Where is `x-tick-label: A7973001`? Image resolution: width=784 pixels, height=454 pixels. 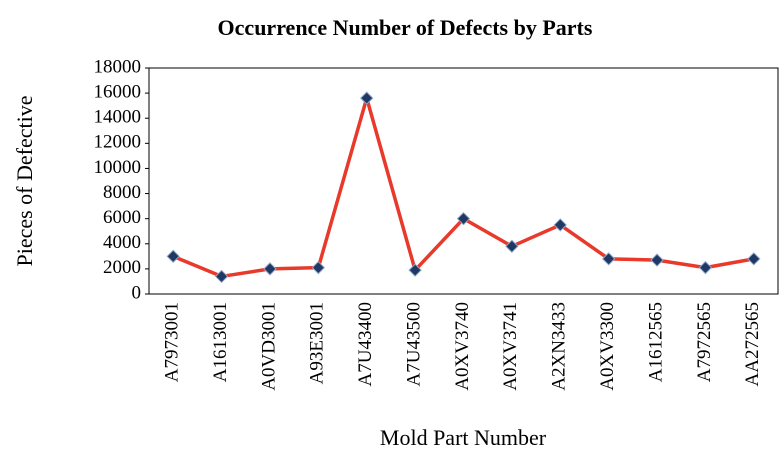
x-tick-label: A7973001 is located at coordinates (172, 342).